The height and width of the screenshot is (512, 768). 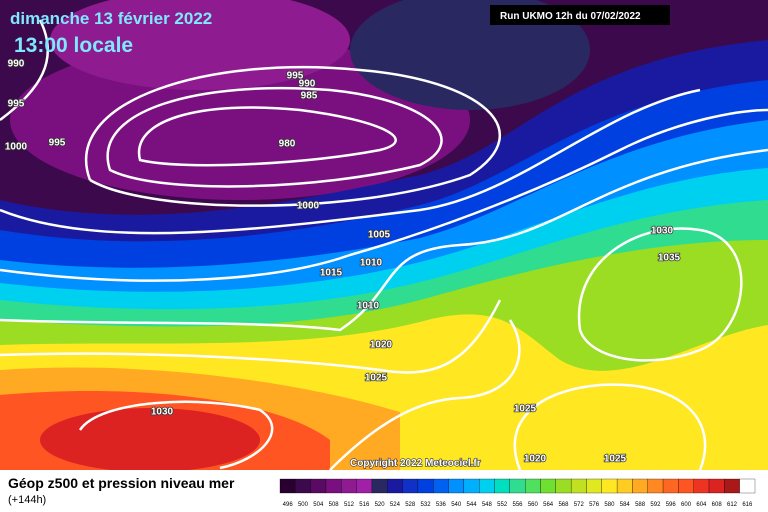 What do you see at coordinates (686, 505) in the screenshot?
I see `scale-label: 600` at bounding box center [686, 505].